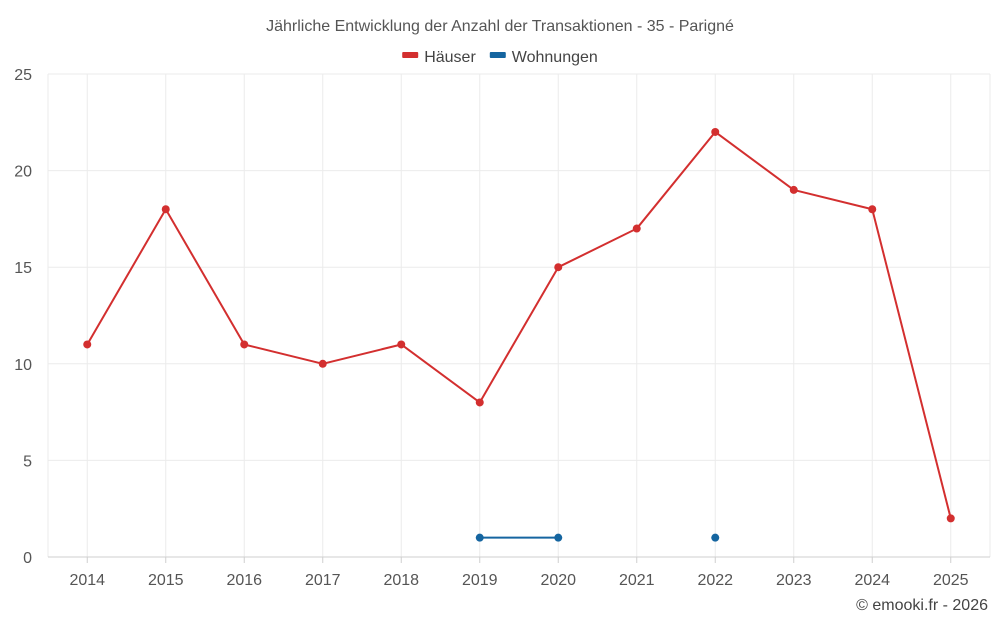 This screenshot has width=1000, height=625. Describe the element at coordinates (27, 461) in the screenshot. I see `y-tick-label: 5` at that location.